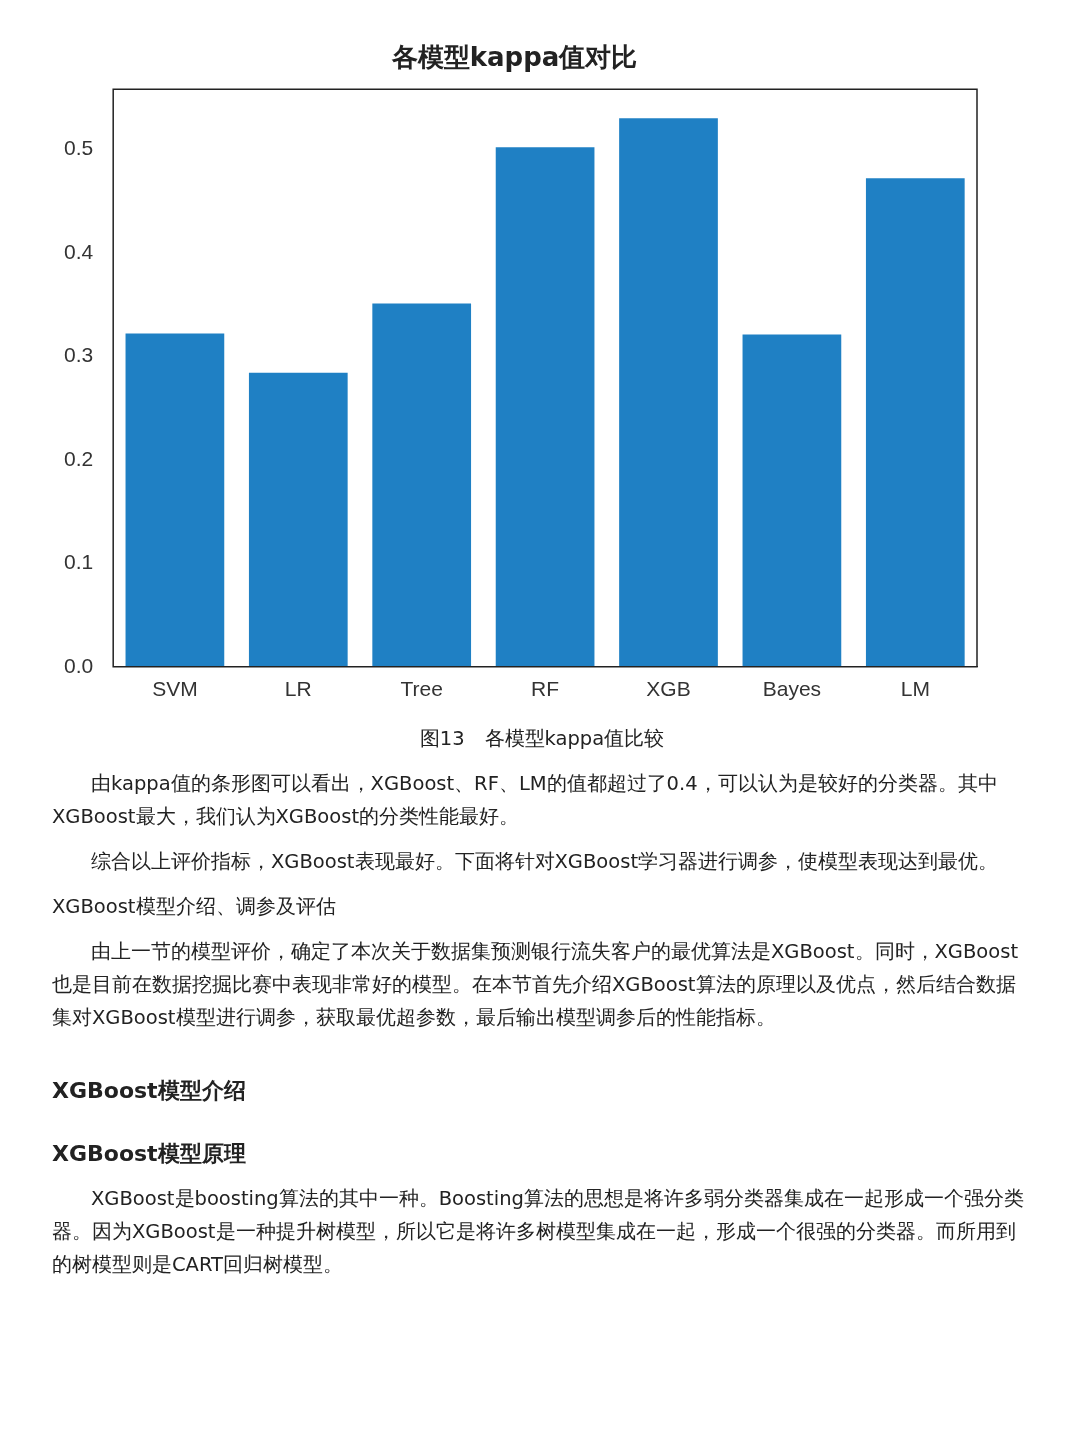 This screenshot has height=1440, width=1080. Describe the element at coordinates (668, 689) in the screenshot. I see `x-tick-label: XGB` at that location.